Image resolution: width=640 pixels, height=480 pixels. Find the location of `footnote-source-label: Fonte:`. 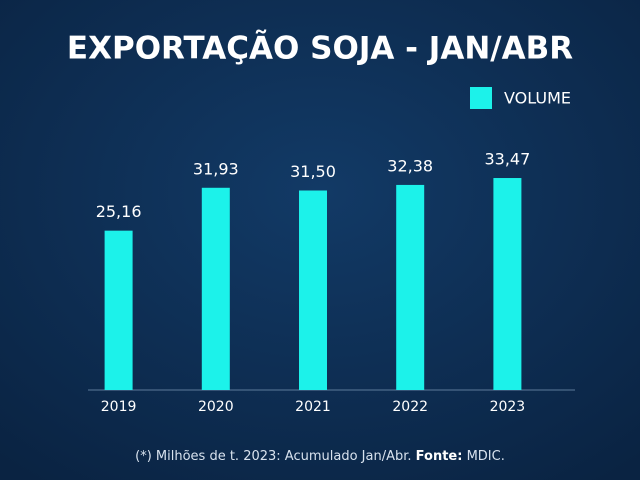

footnote-source-label: Fonte: is located at coordinates (439, 456).